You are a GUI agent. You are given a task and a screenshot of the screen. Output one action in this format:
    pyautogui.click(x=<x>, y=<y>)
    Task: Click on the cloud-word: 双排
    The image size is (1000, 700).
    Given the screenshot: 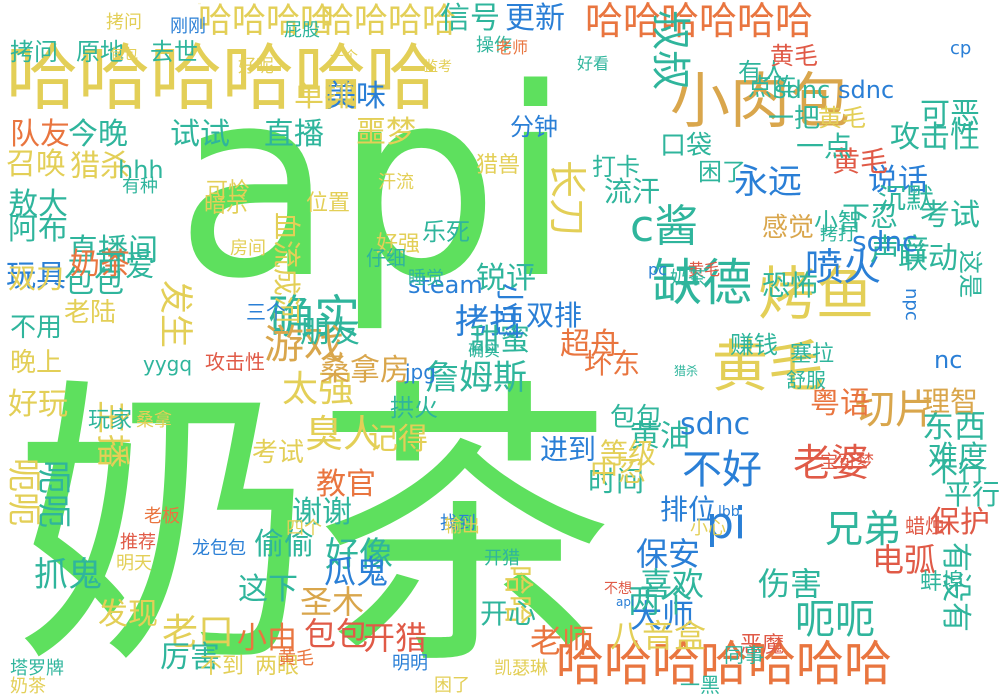 What is the action you would take?
    pyautogui.click(x=554, y=315)
    